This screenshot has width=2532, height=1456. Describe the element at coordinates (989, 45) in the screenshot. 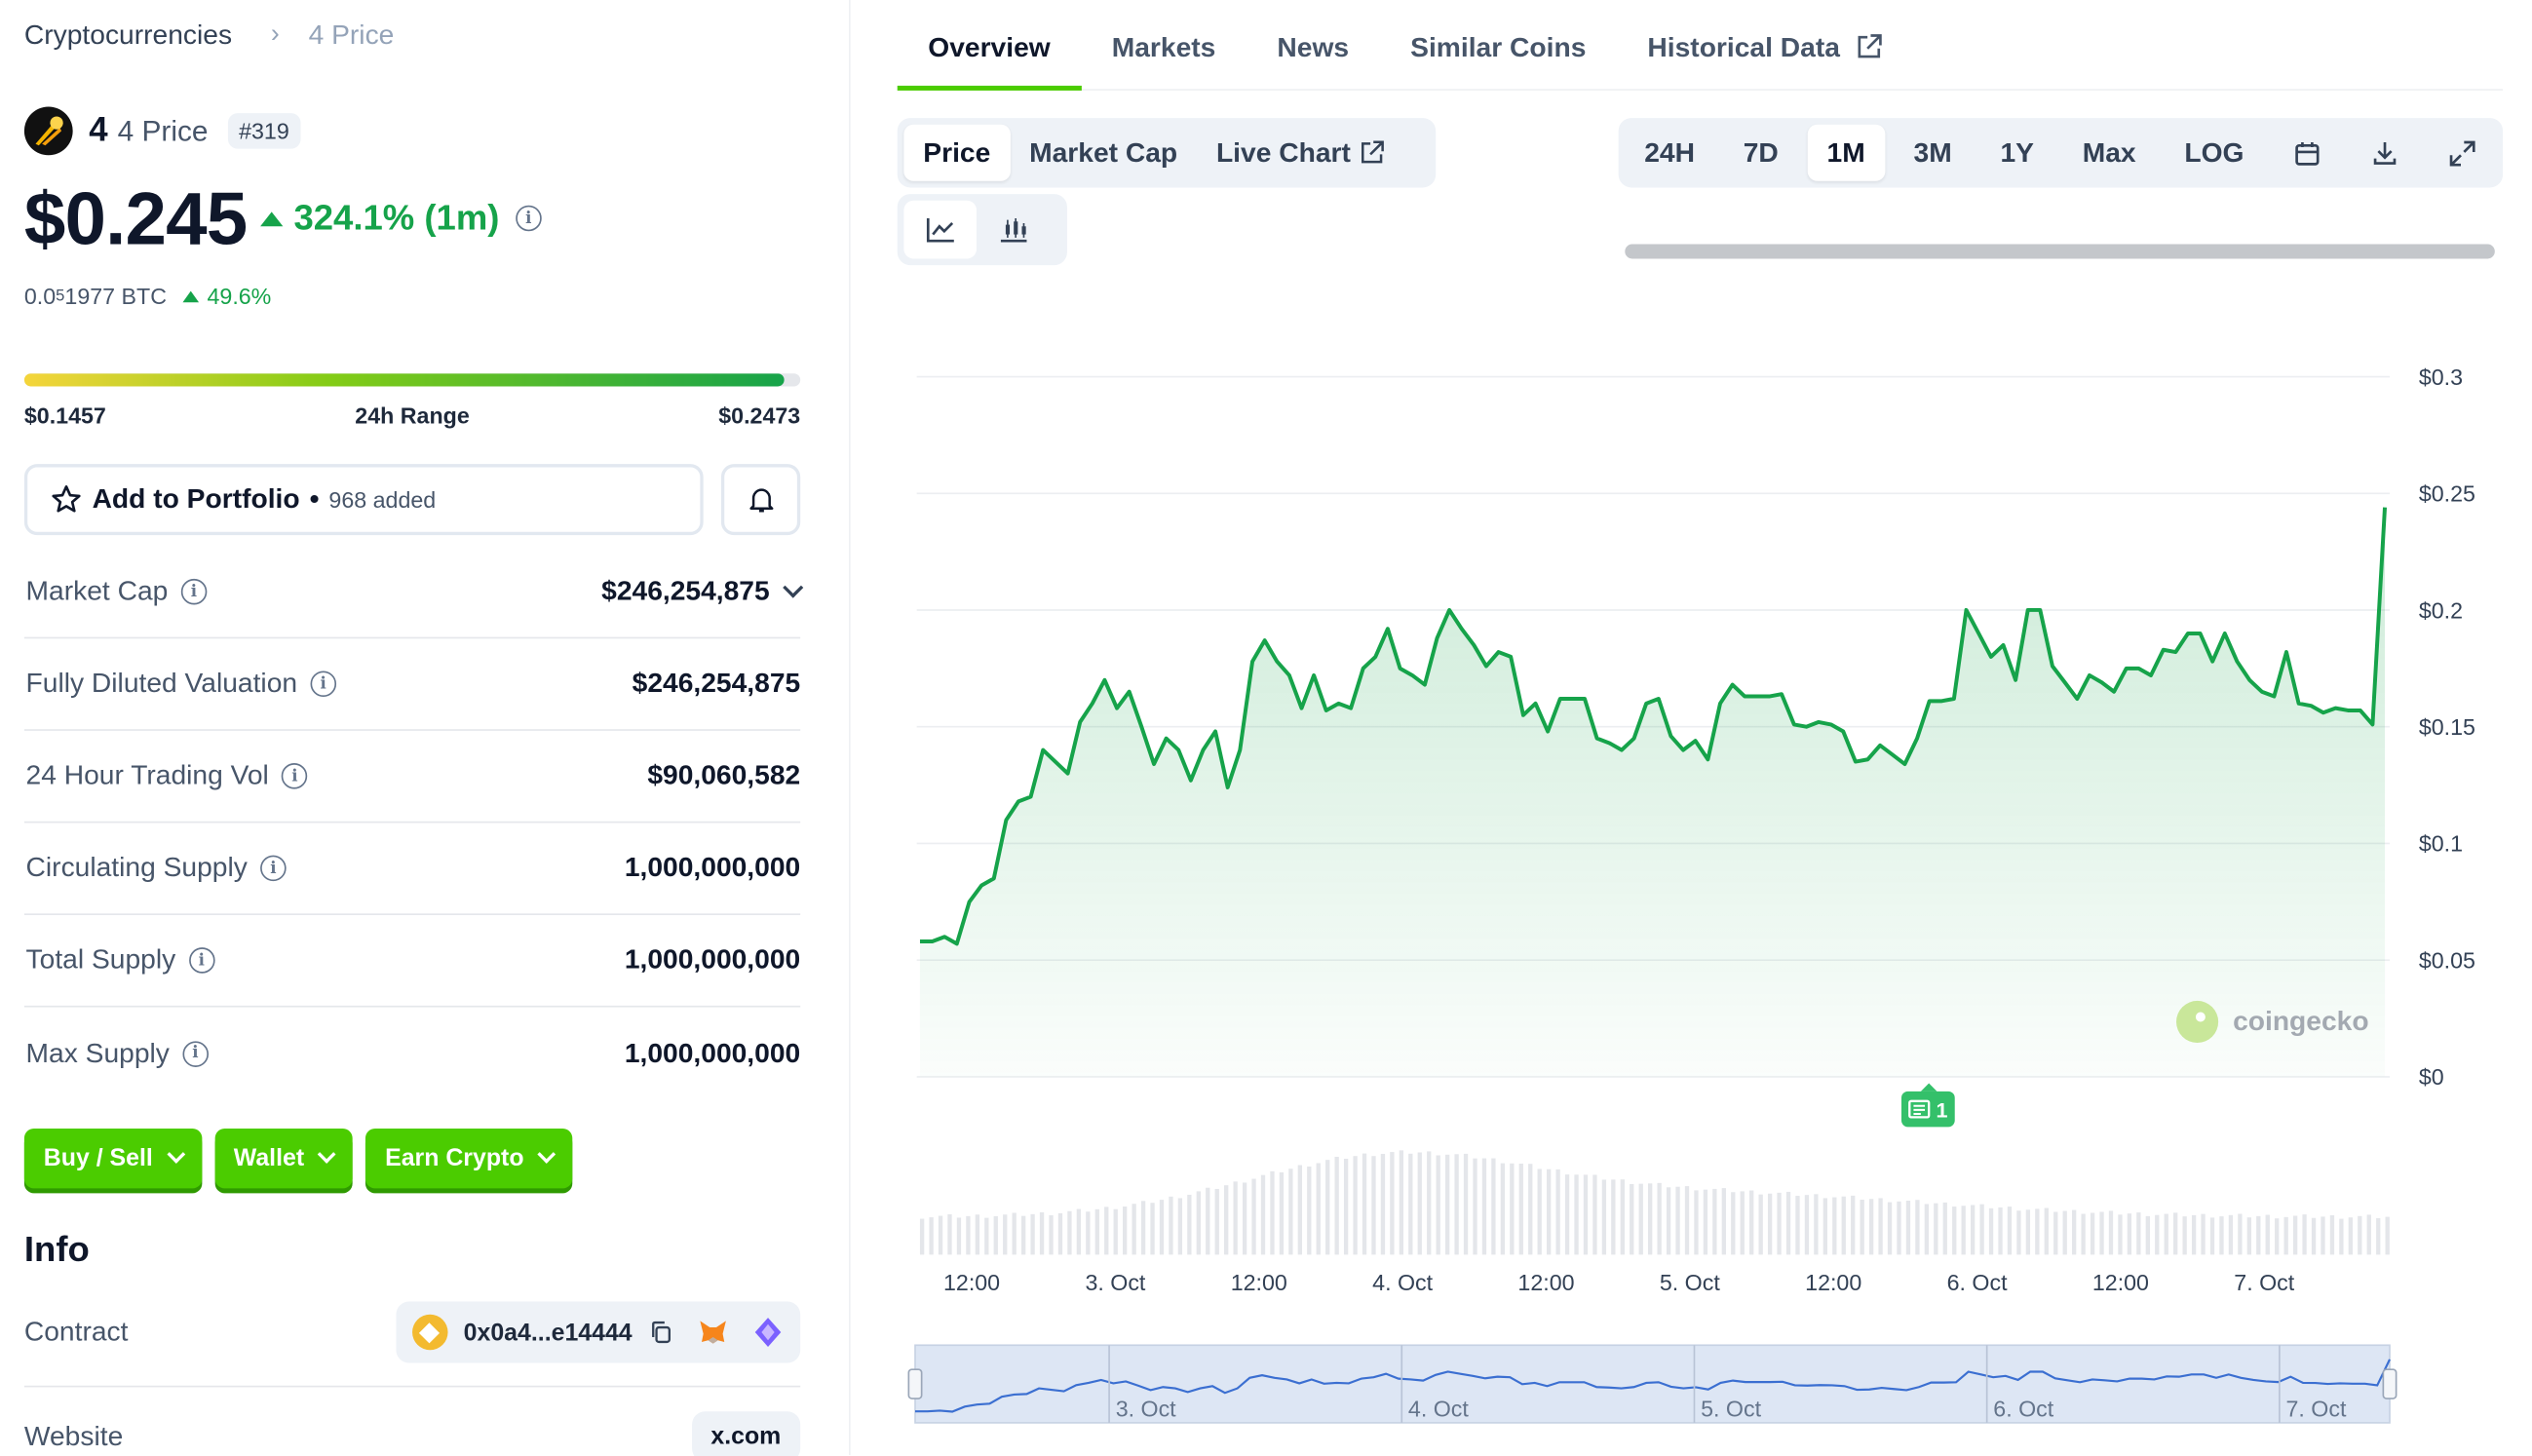

I see `tab-overview: Overview` at that location.